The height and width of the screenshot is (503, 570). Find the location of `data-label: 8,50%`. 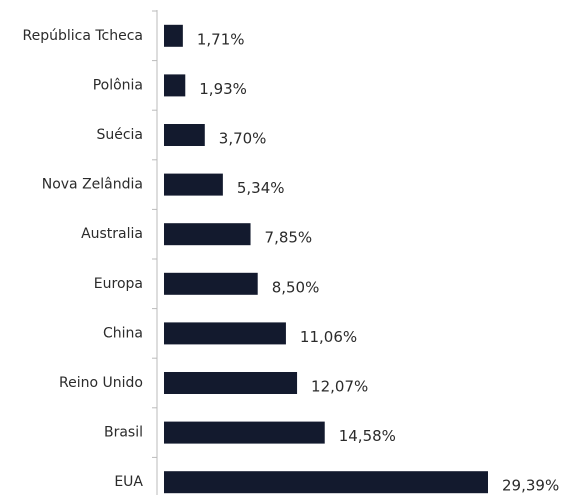

data-label: 8,50% is located at coordinates (296, 287).